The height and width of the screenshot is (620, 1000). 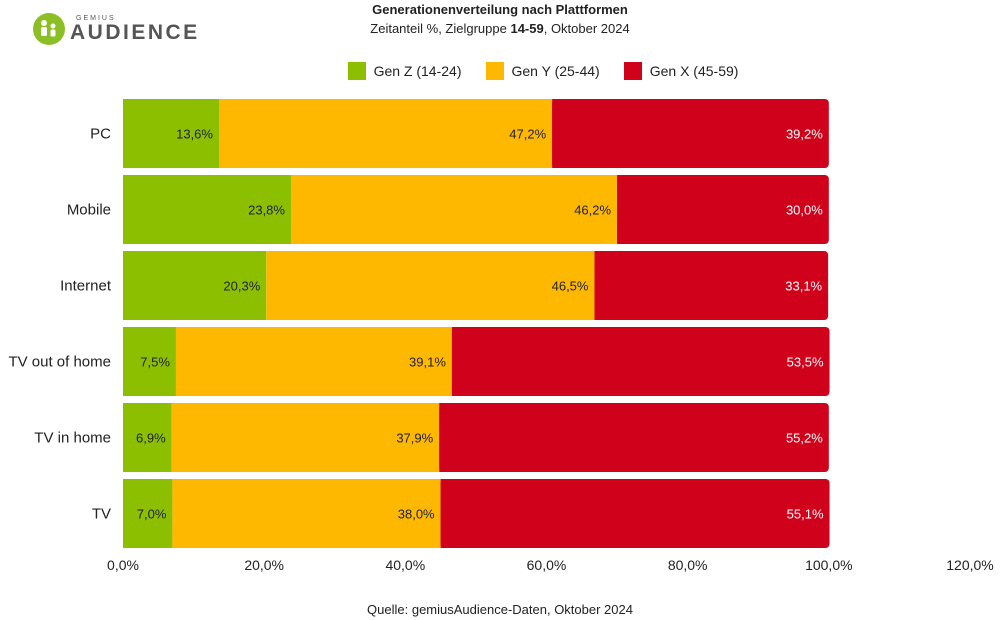 I want to click on x-tick-label-80: 80,0%, so click(x=688, y=565).